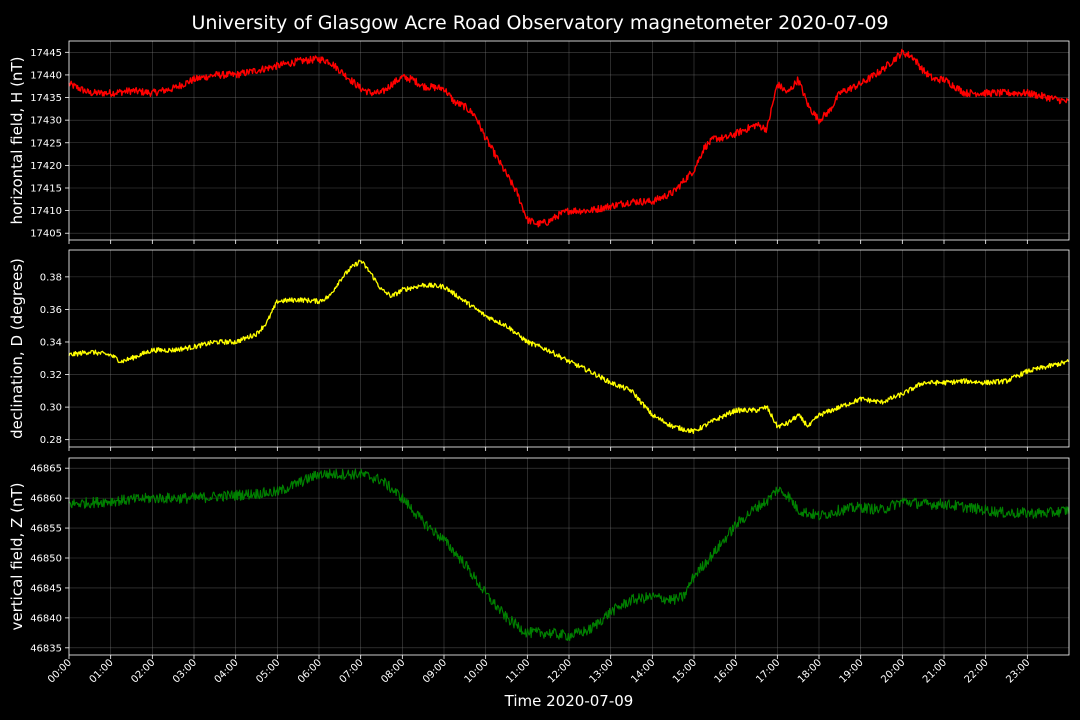  I want to click on y-tick-label: 17405, so click(46, 234).